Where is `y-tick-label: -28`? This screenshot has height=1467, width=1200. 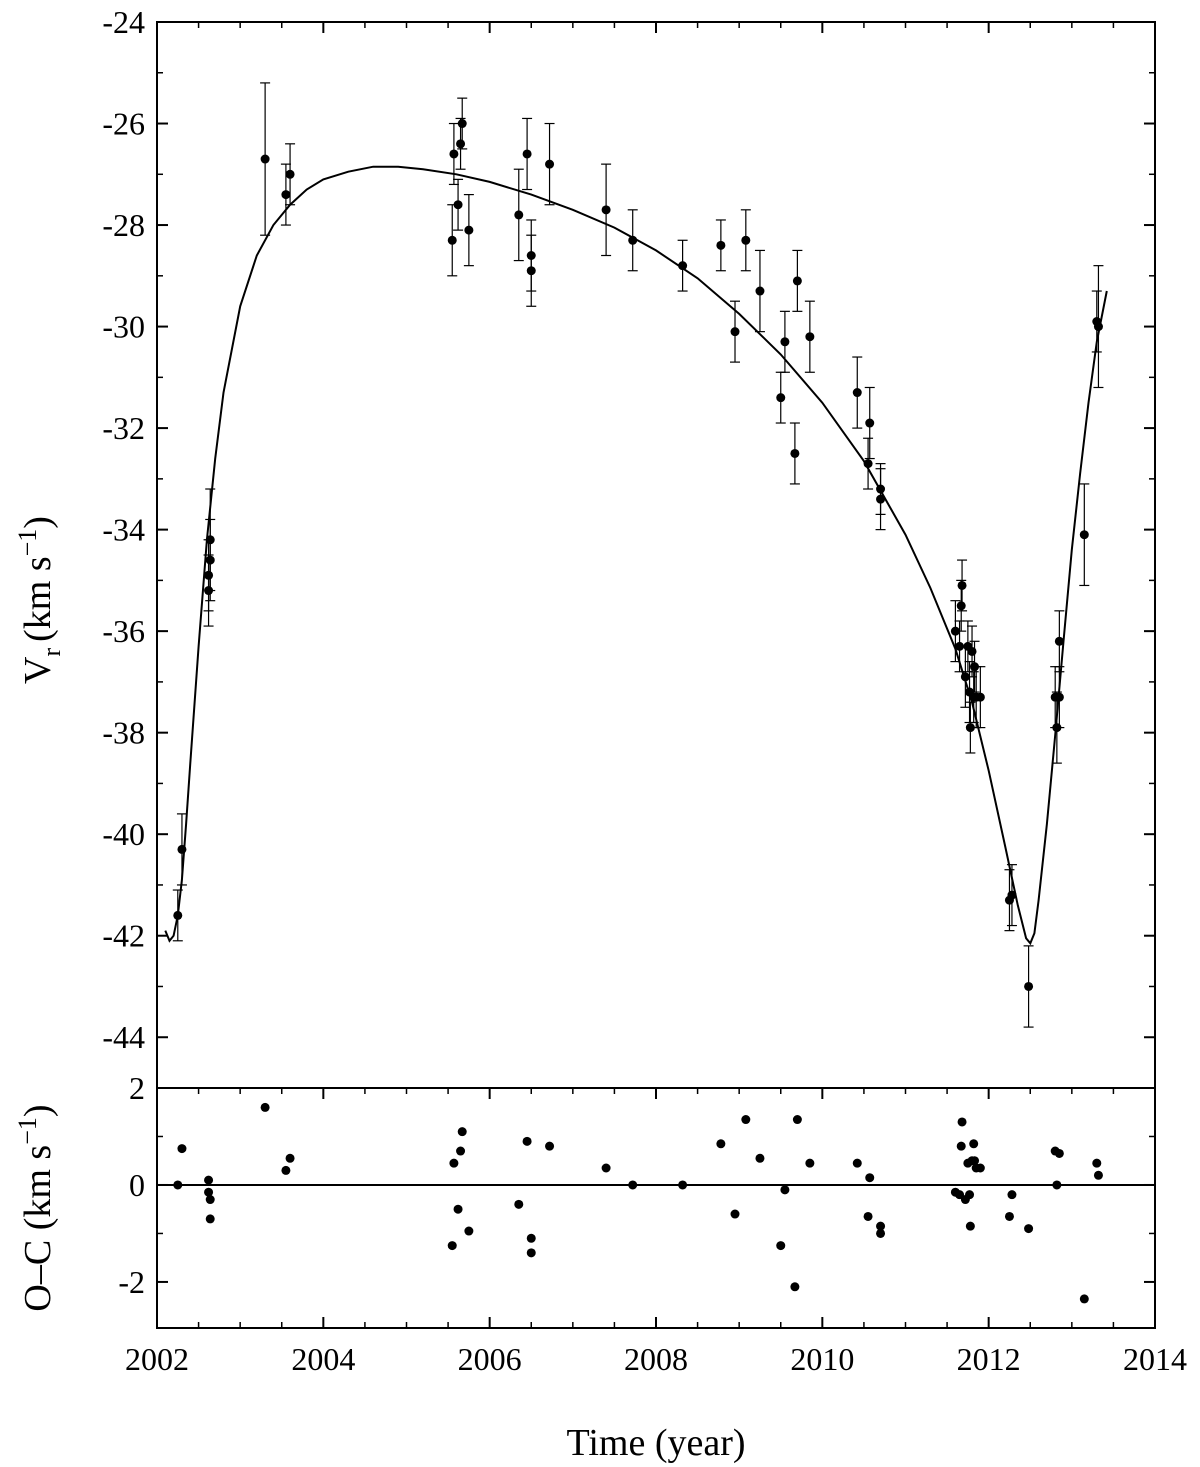
y-tick-label: -28 is located at coordinates (123, 225).